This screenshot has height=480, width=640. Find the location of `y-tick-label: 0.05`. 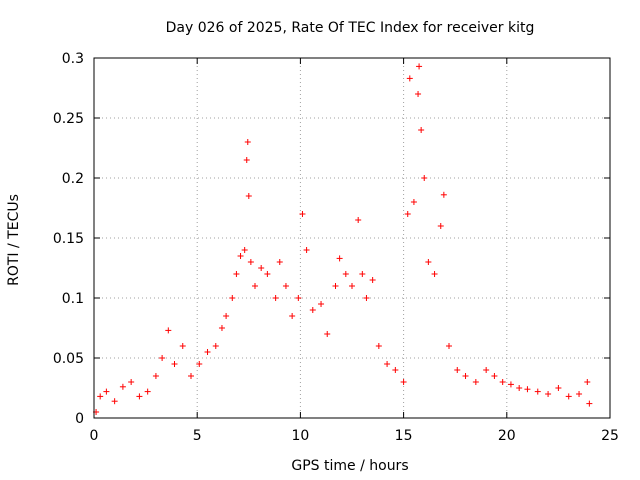

y-tick-label: 0.05 is located at coordinates (68, 359).